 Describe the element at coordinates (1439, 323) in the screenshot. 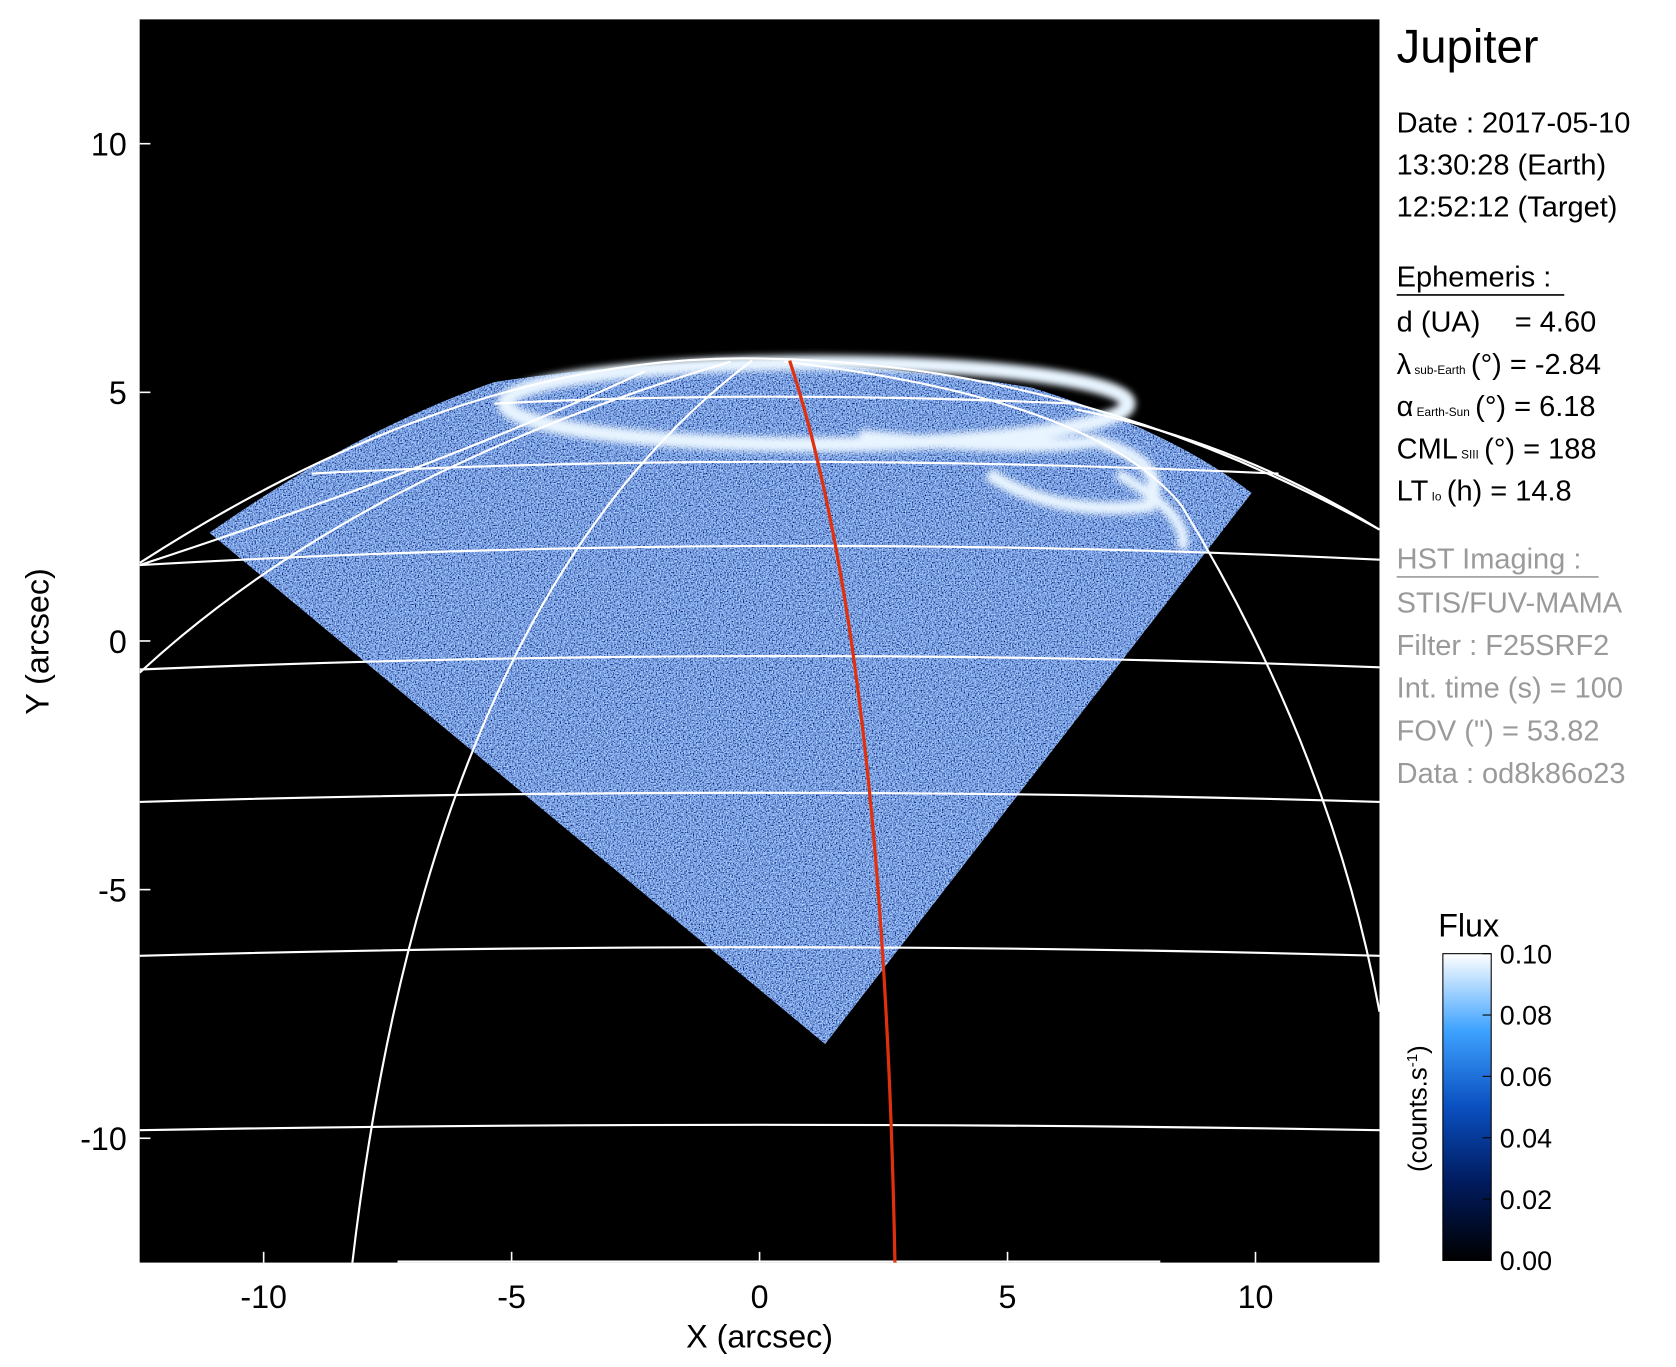

I see `symbol: d (UA)` at that location.